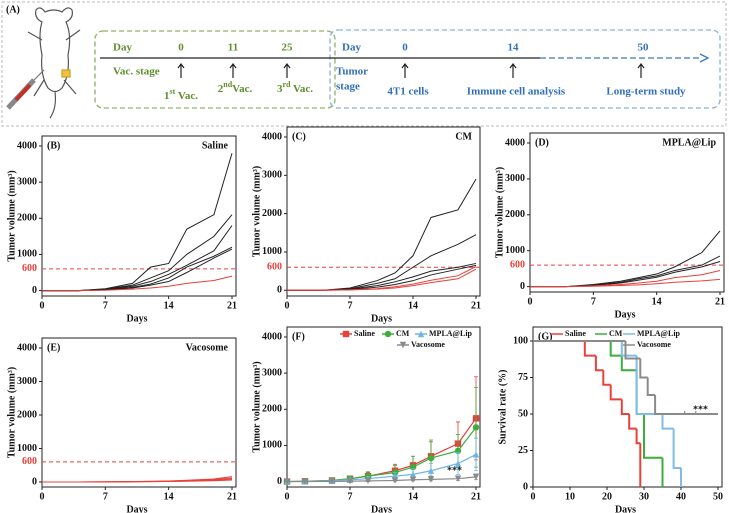 The width and height of the screenshot is (729, 513). I want to click on syringe-illustration, so click(25, 89).